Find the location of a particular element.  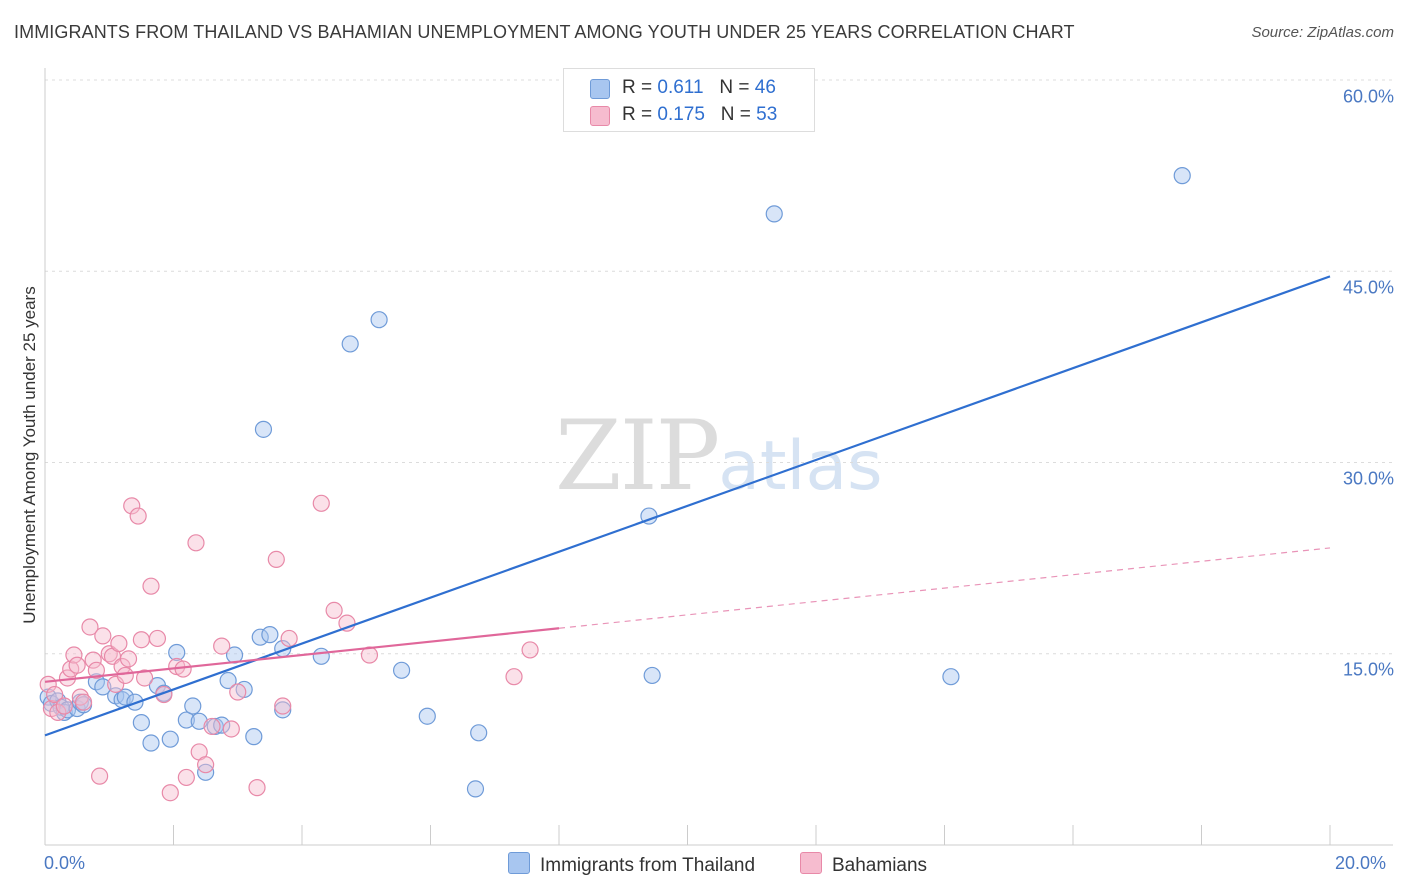

legend-swatch-bahamians is located at coordinates (600, 116).